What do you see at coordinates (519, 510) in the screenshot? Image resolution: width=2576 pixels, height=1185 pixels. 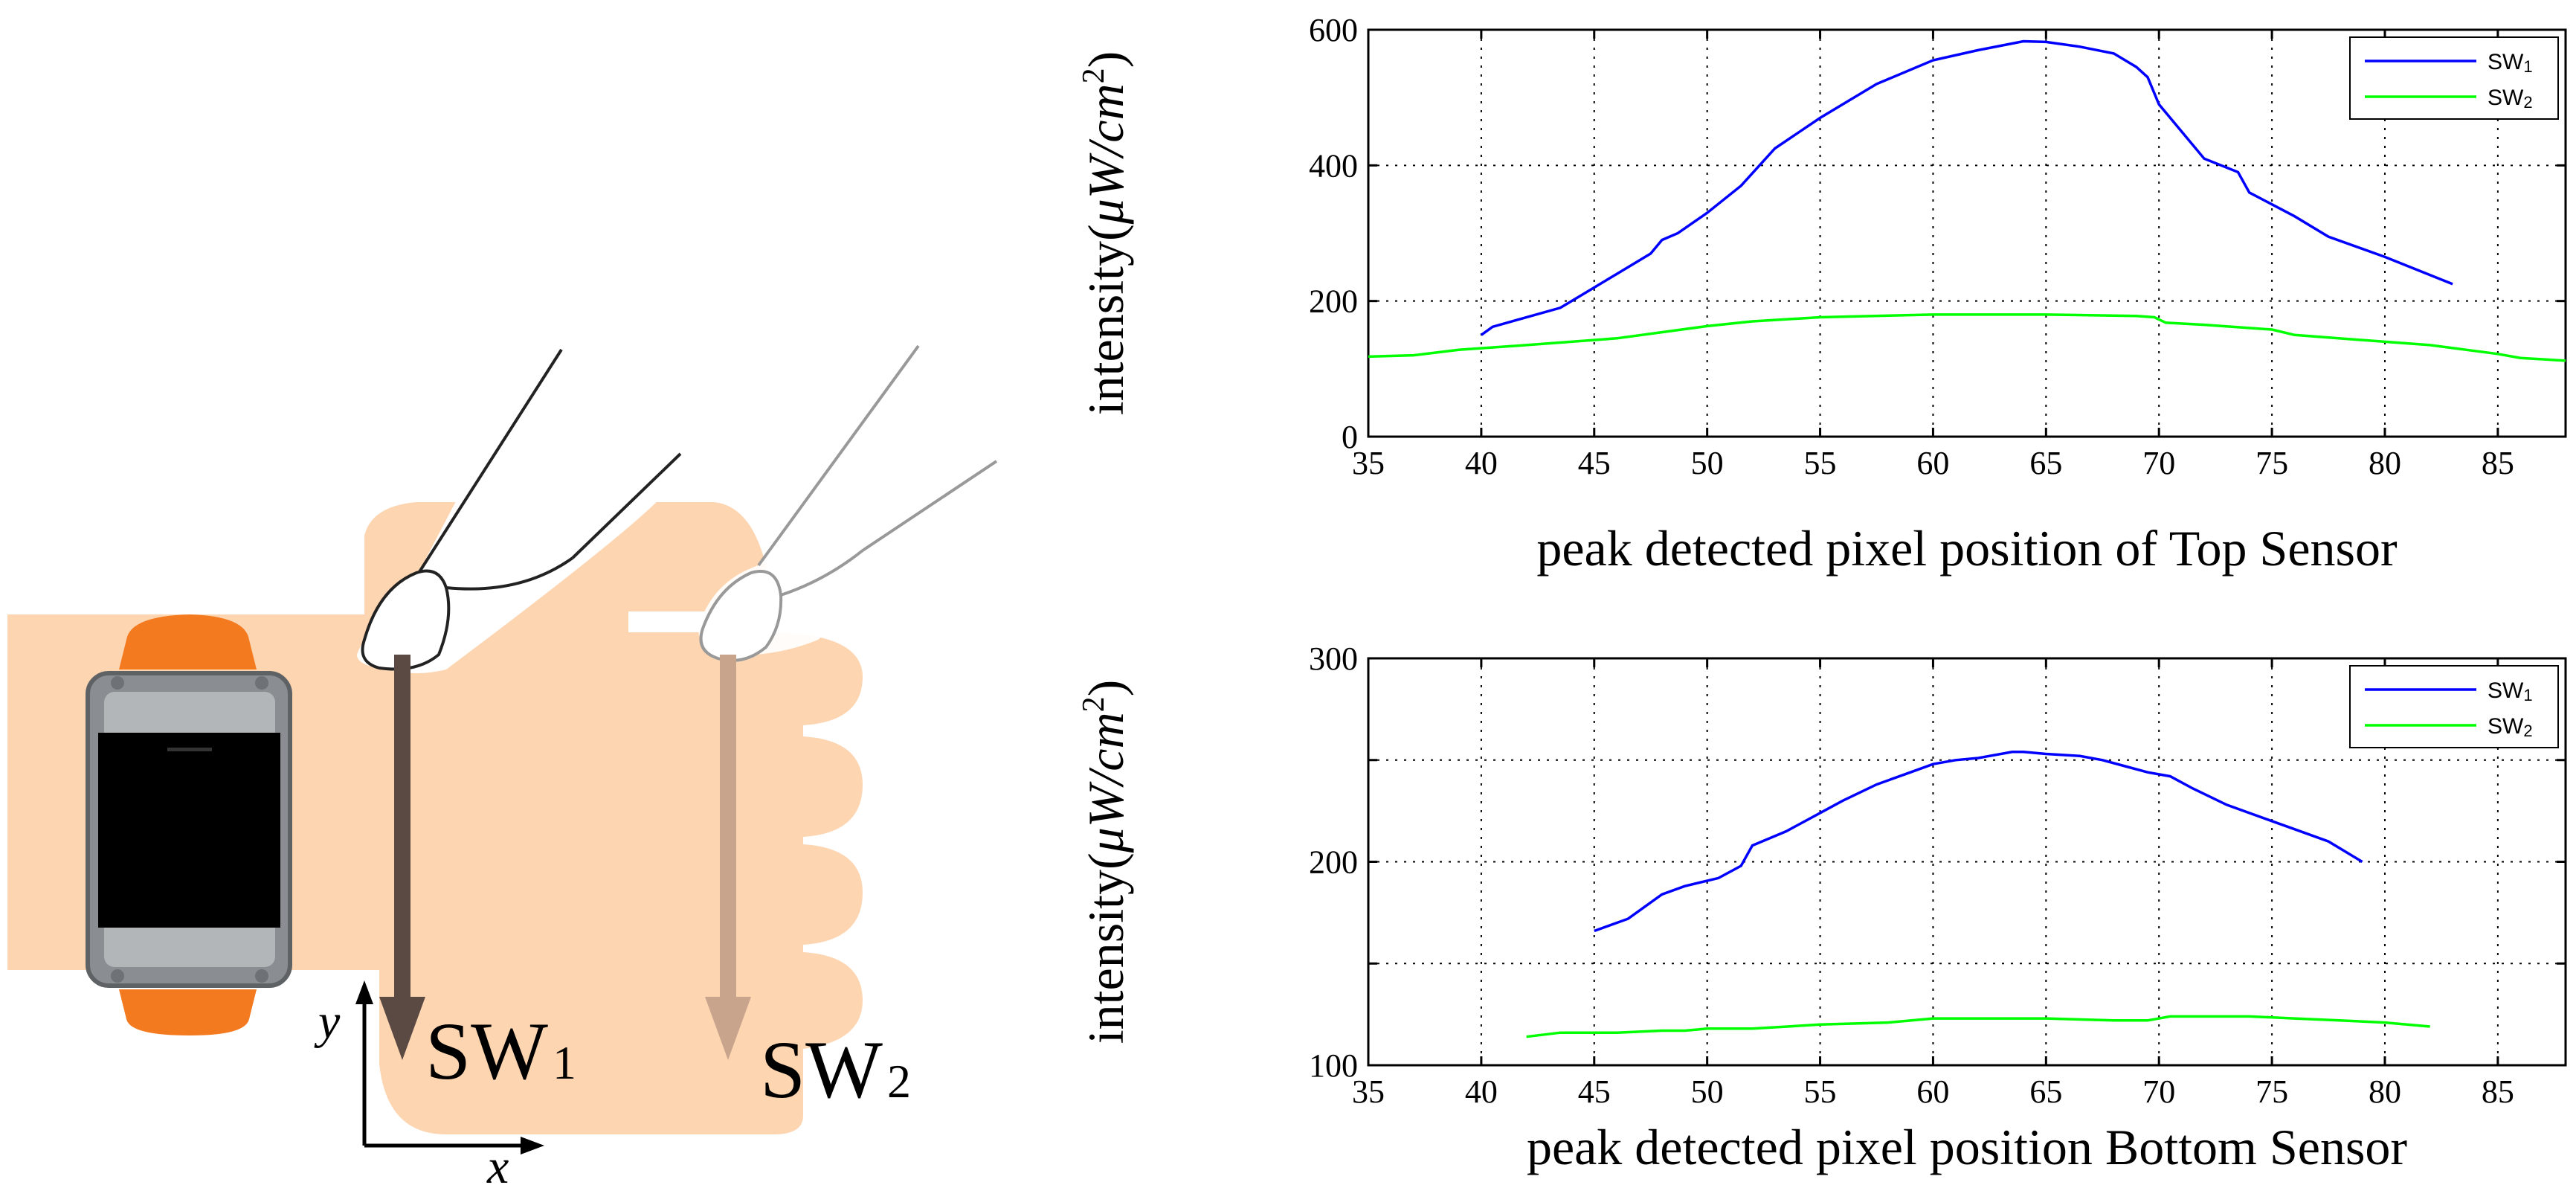 I see `finger-sw1` at bounding box center [519, 510].